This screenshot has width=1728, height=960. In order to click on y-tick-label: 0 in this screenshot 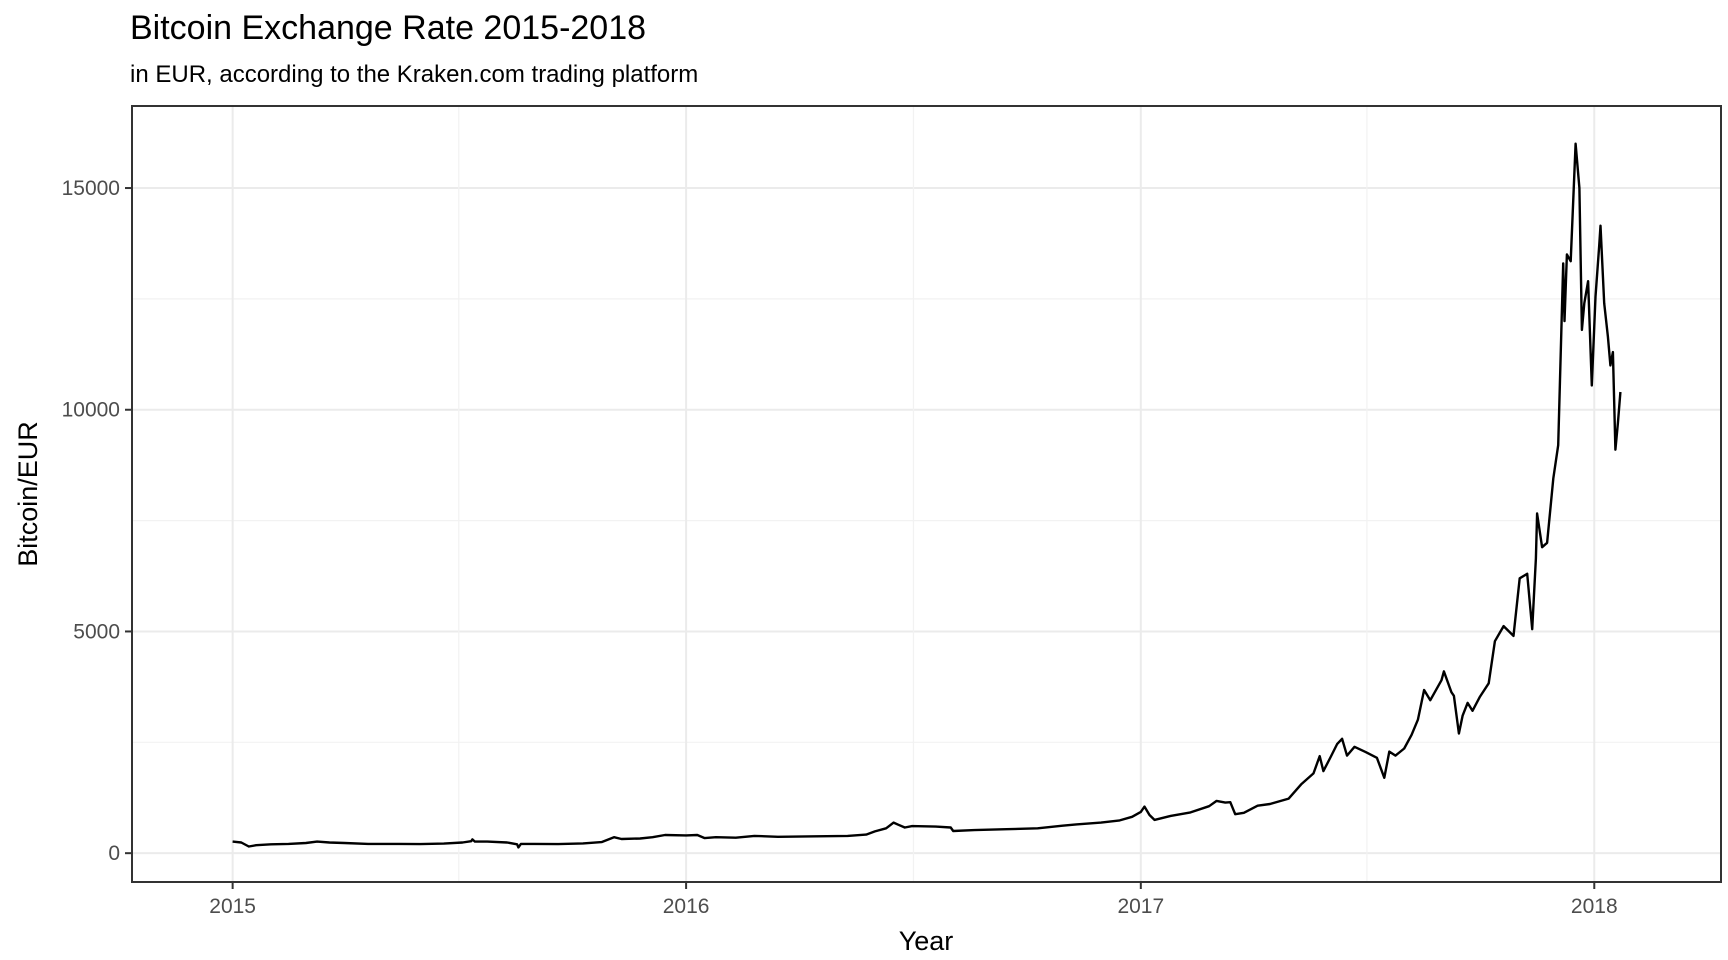, I will do `click(114, 853)`.